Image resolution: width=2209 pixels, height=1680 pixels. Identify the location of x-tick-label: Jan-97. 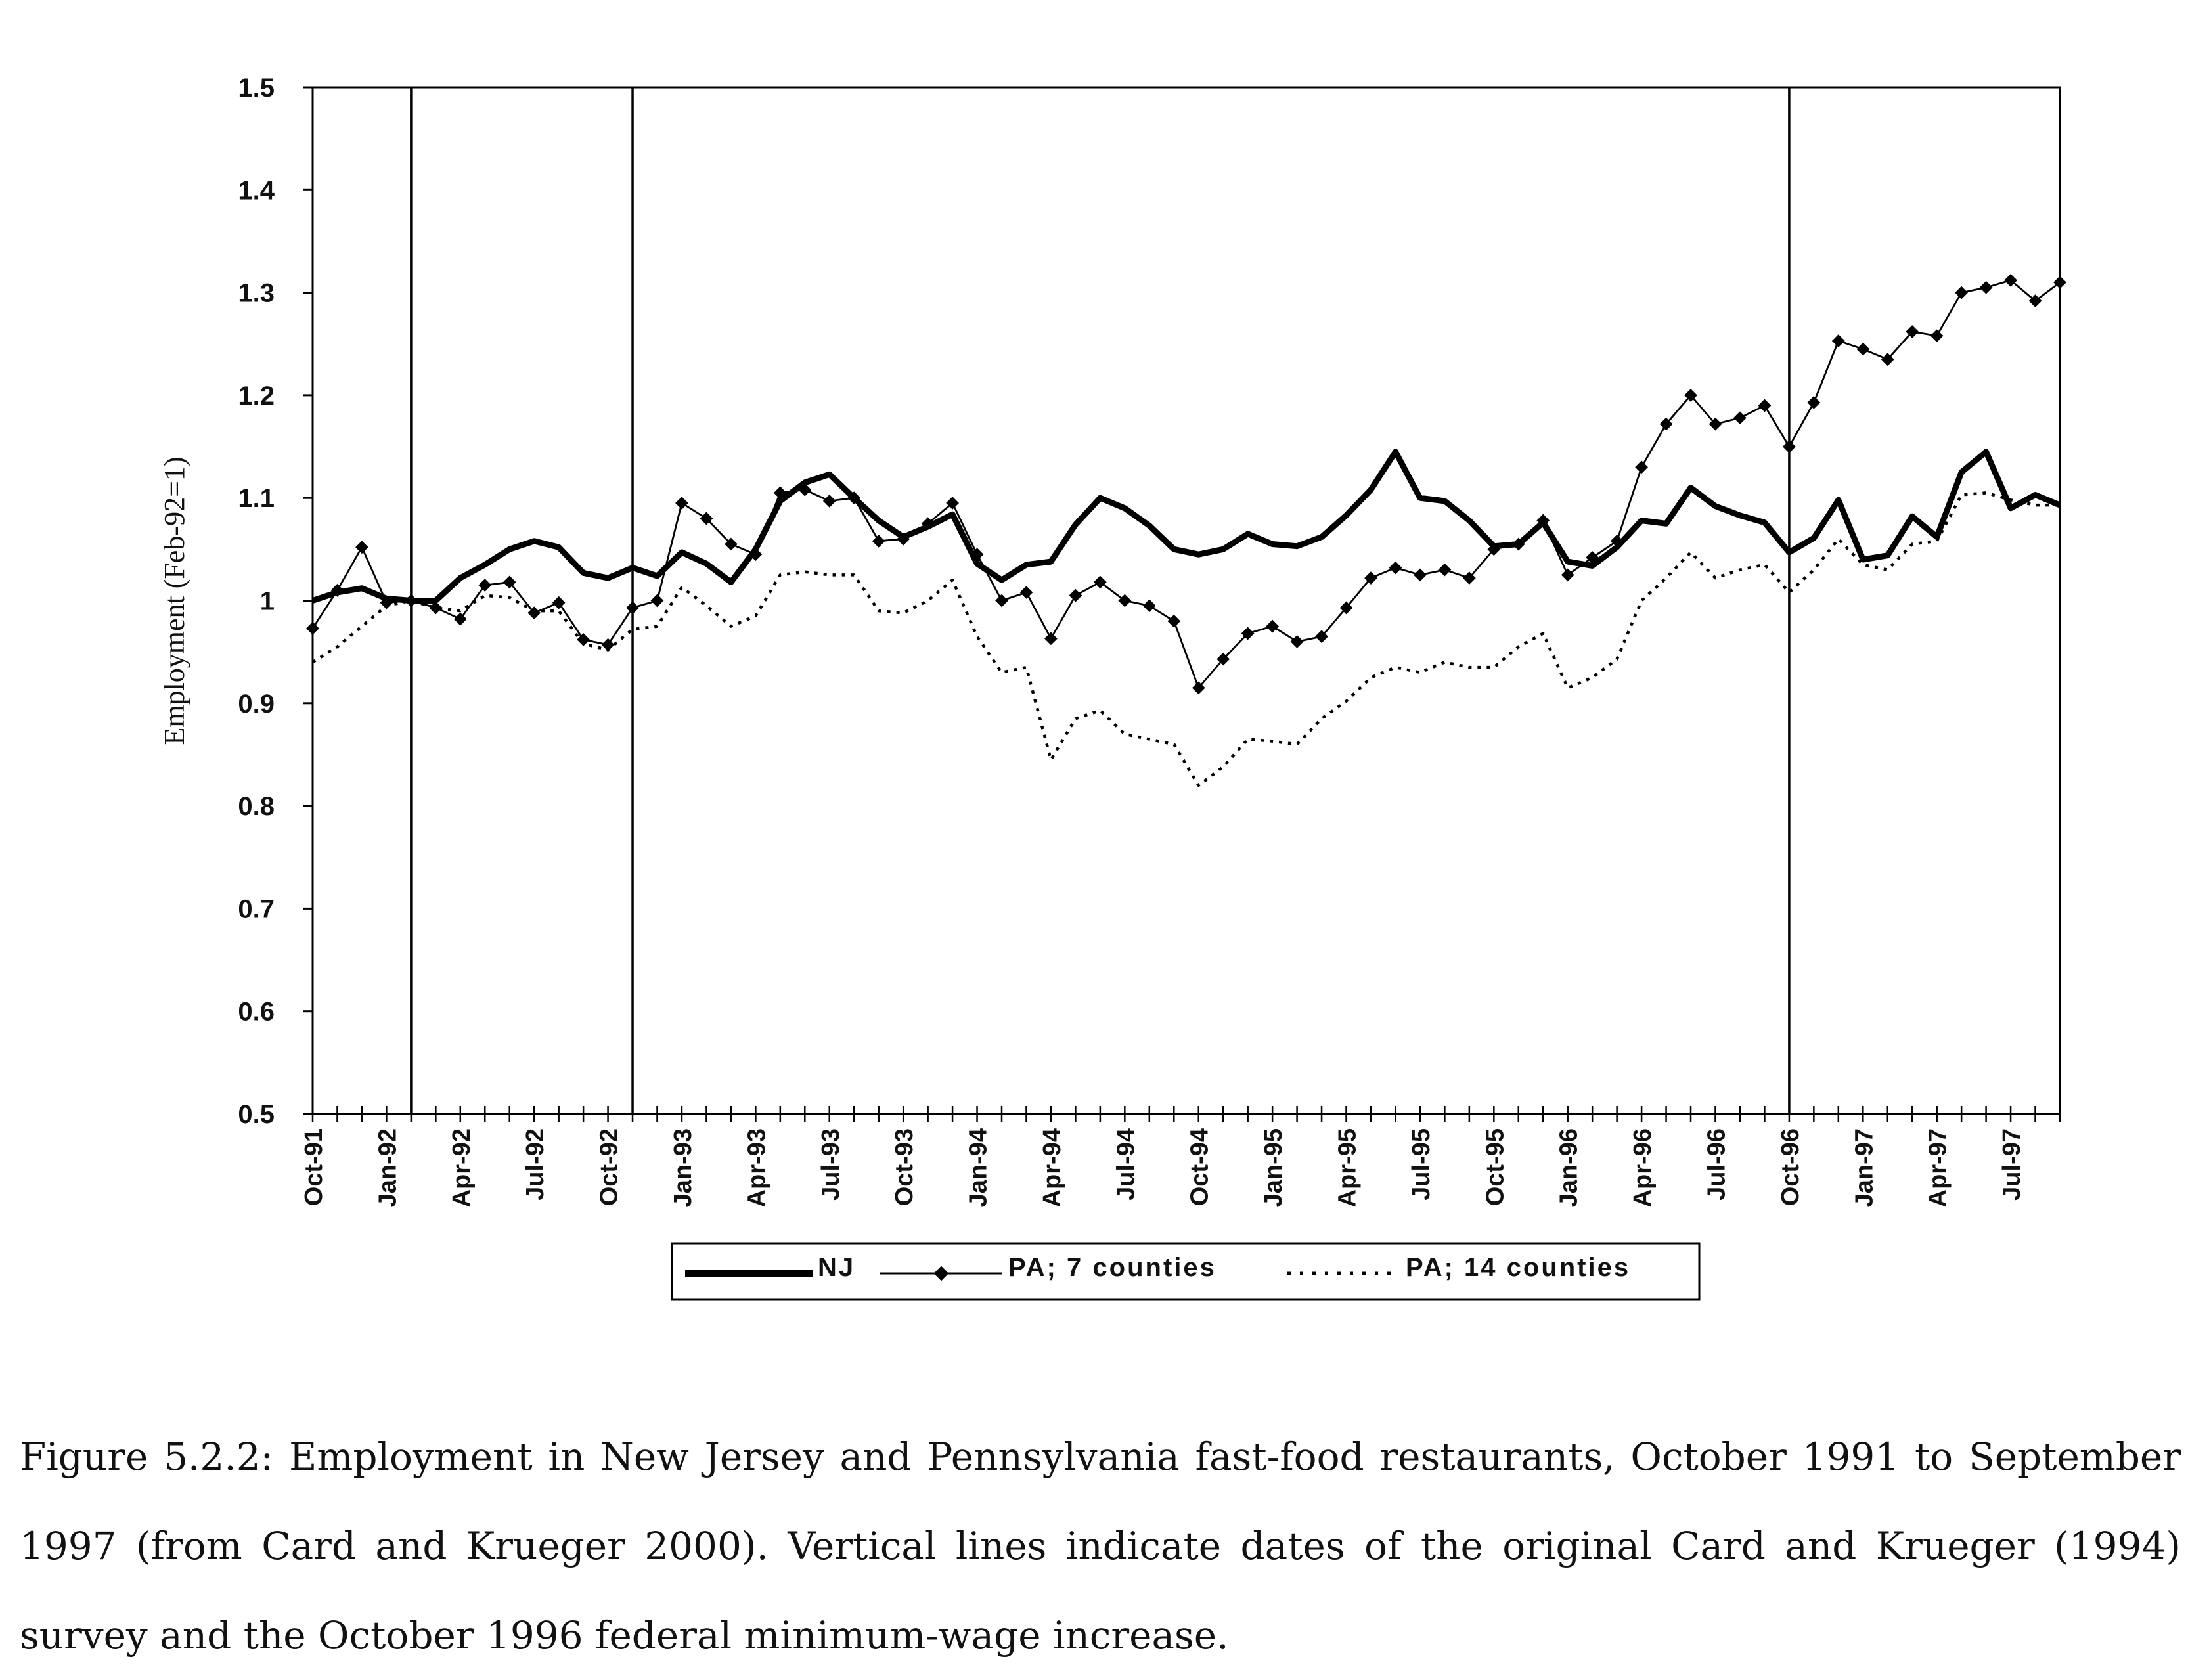
(1864, 1167).